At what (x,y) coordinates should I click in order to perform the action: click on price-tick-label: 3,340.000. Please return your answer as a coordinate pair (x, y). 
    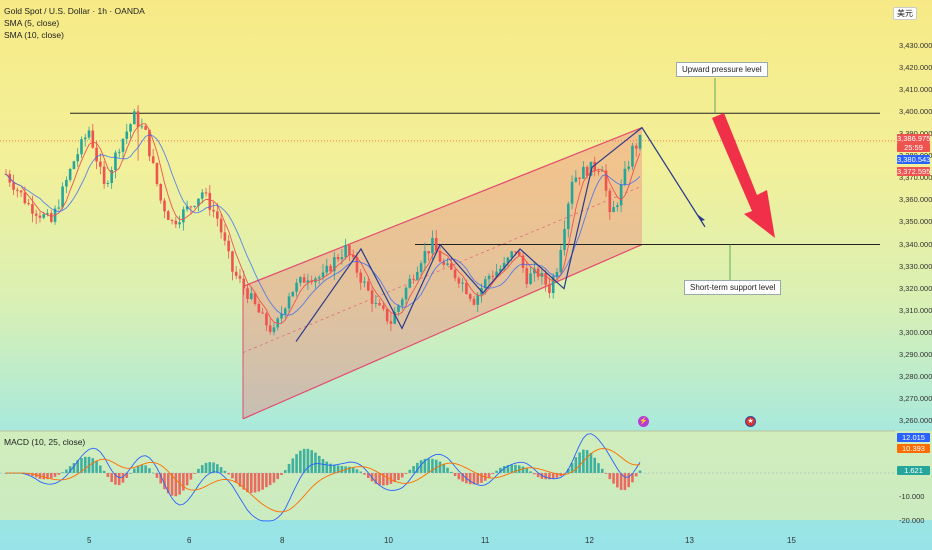
    Looking at the image, I should click on (915, 244).